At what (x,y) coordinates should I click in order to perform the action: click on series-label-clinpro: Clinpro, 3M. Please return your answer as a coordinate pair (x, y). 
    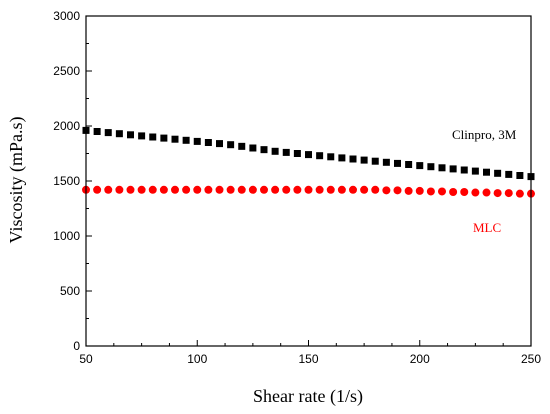
    Looking at the image, I should click on (484, 134).